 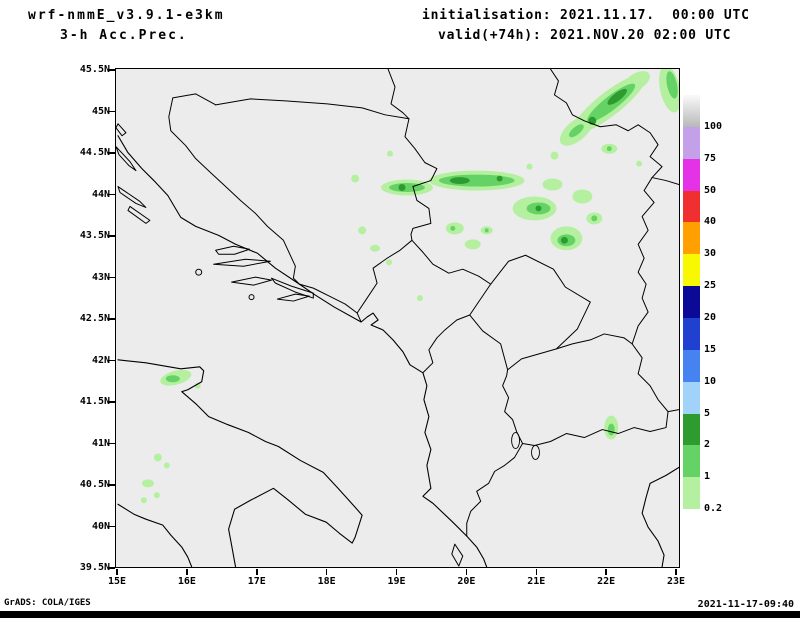 What do you see at coordinates (745, 604) in the screenshot?
I see `creation-timestamp: 2021-11-17-09:40` at bounding box center [745, 604].